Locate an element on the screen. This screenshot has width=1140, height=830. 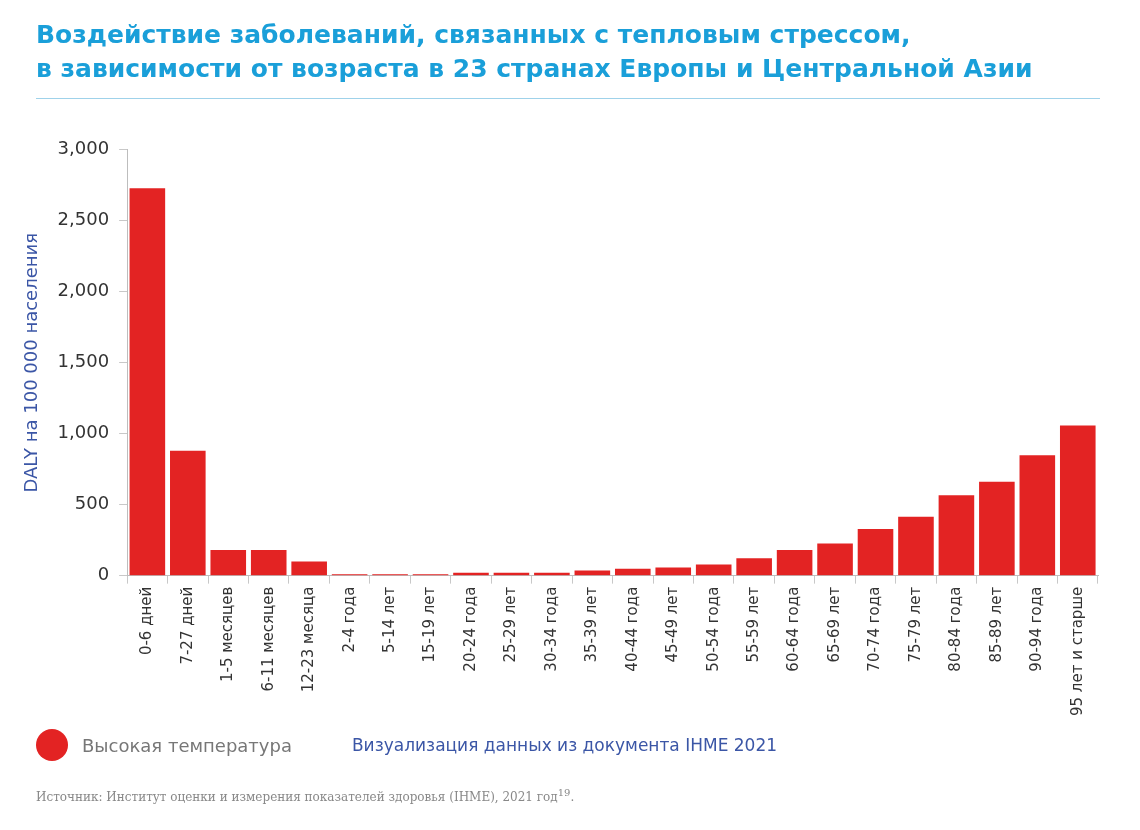
x-tick-label: 1-5 месяцев is located at coordinates (227, 634).